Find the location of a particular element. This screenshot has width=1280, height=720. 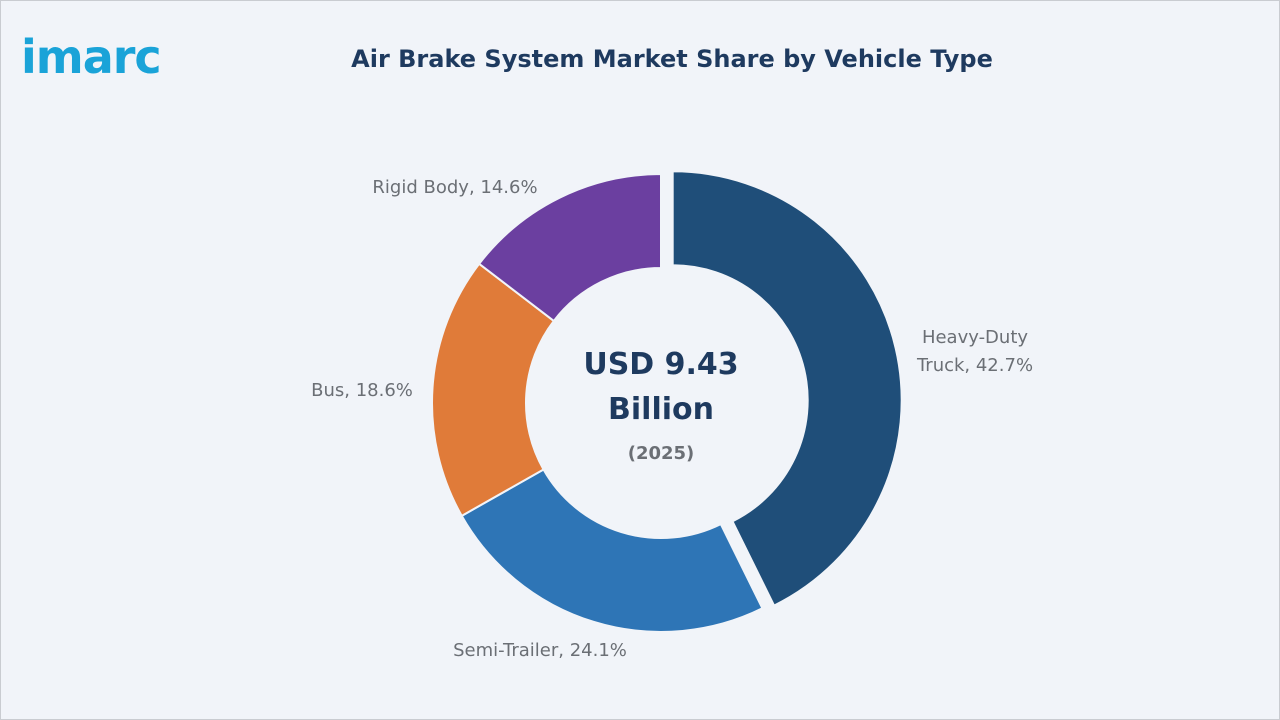

center-value-line2: Billion is located at coordinates (661, 409).